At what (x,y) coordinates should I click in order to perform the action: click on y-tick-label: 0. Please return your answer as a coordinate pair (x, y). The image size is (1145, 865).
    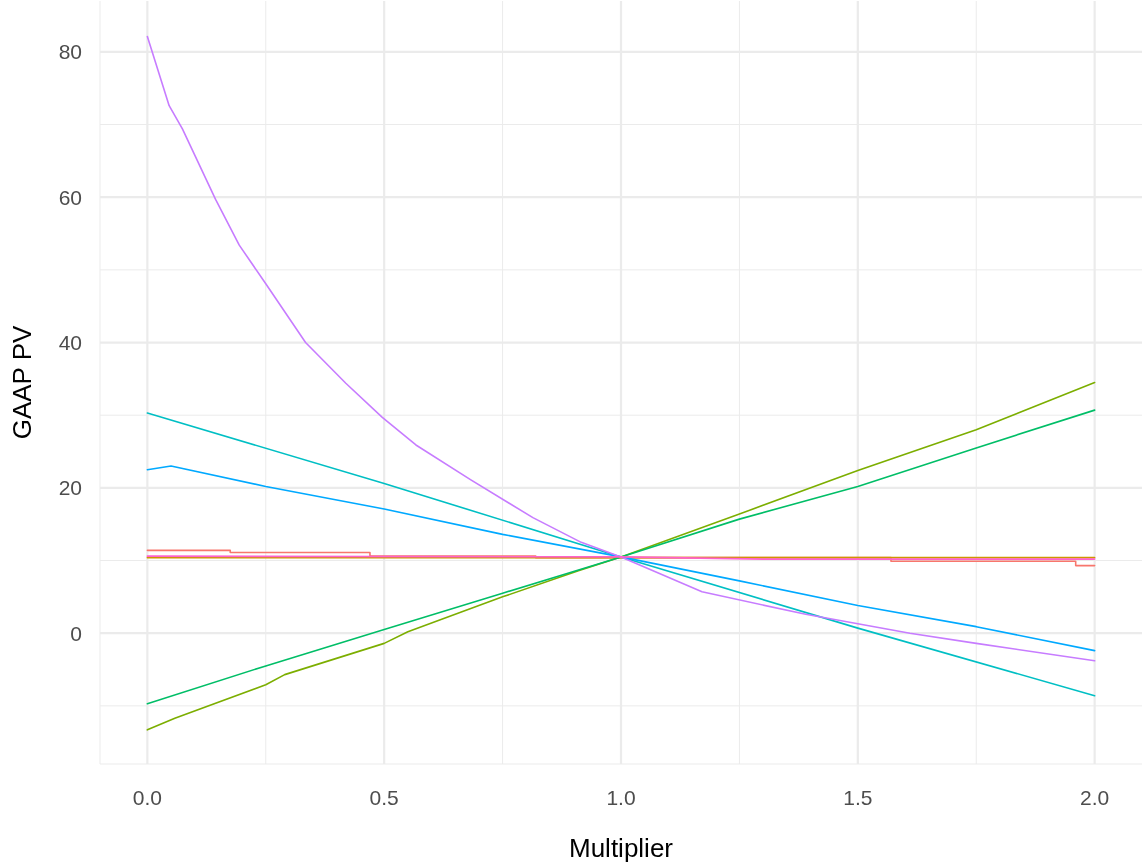
    Looking at the image, I should click on (76, 633).